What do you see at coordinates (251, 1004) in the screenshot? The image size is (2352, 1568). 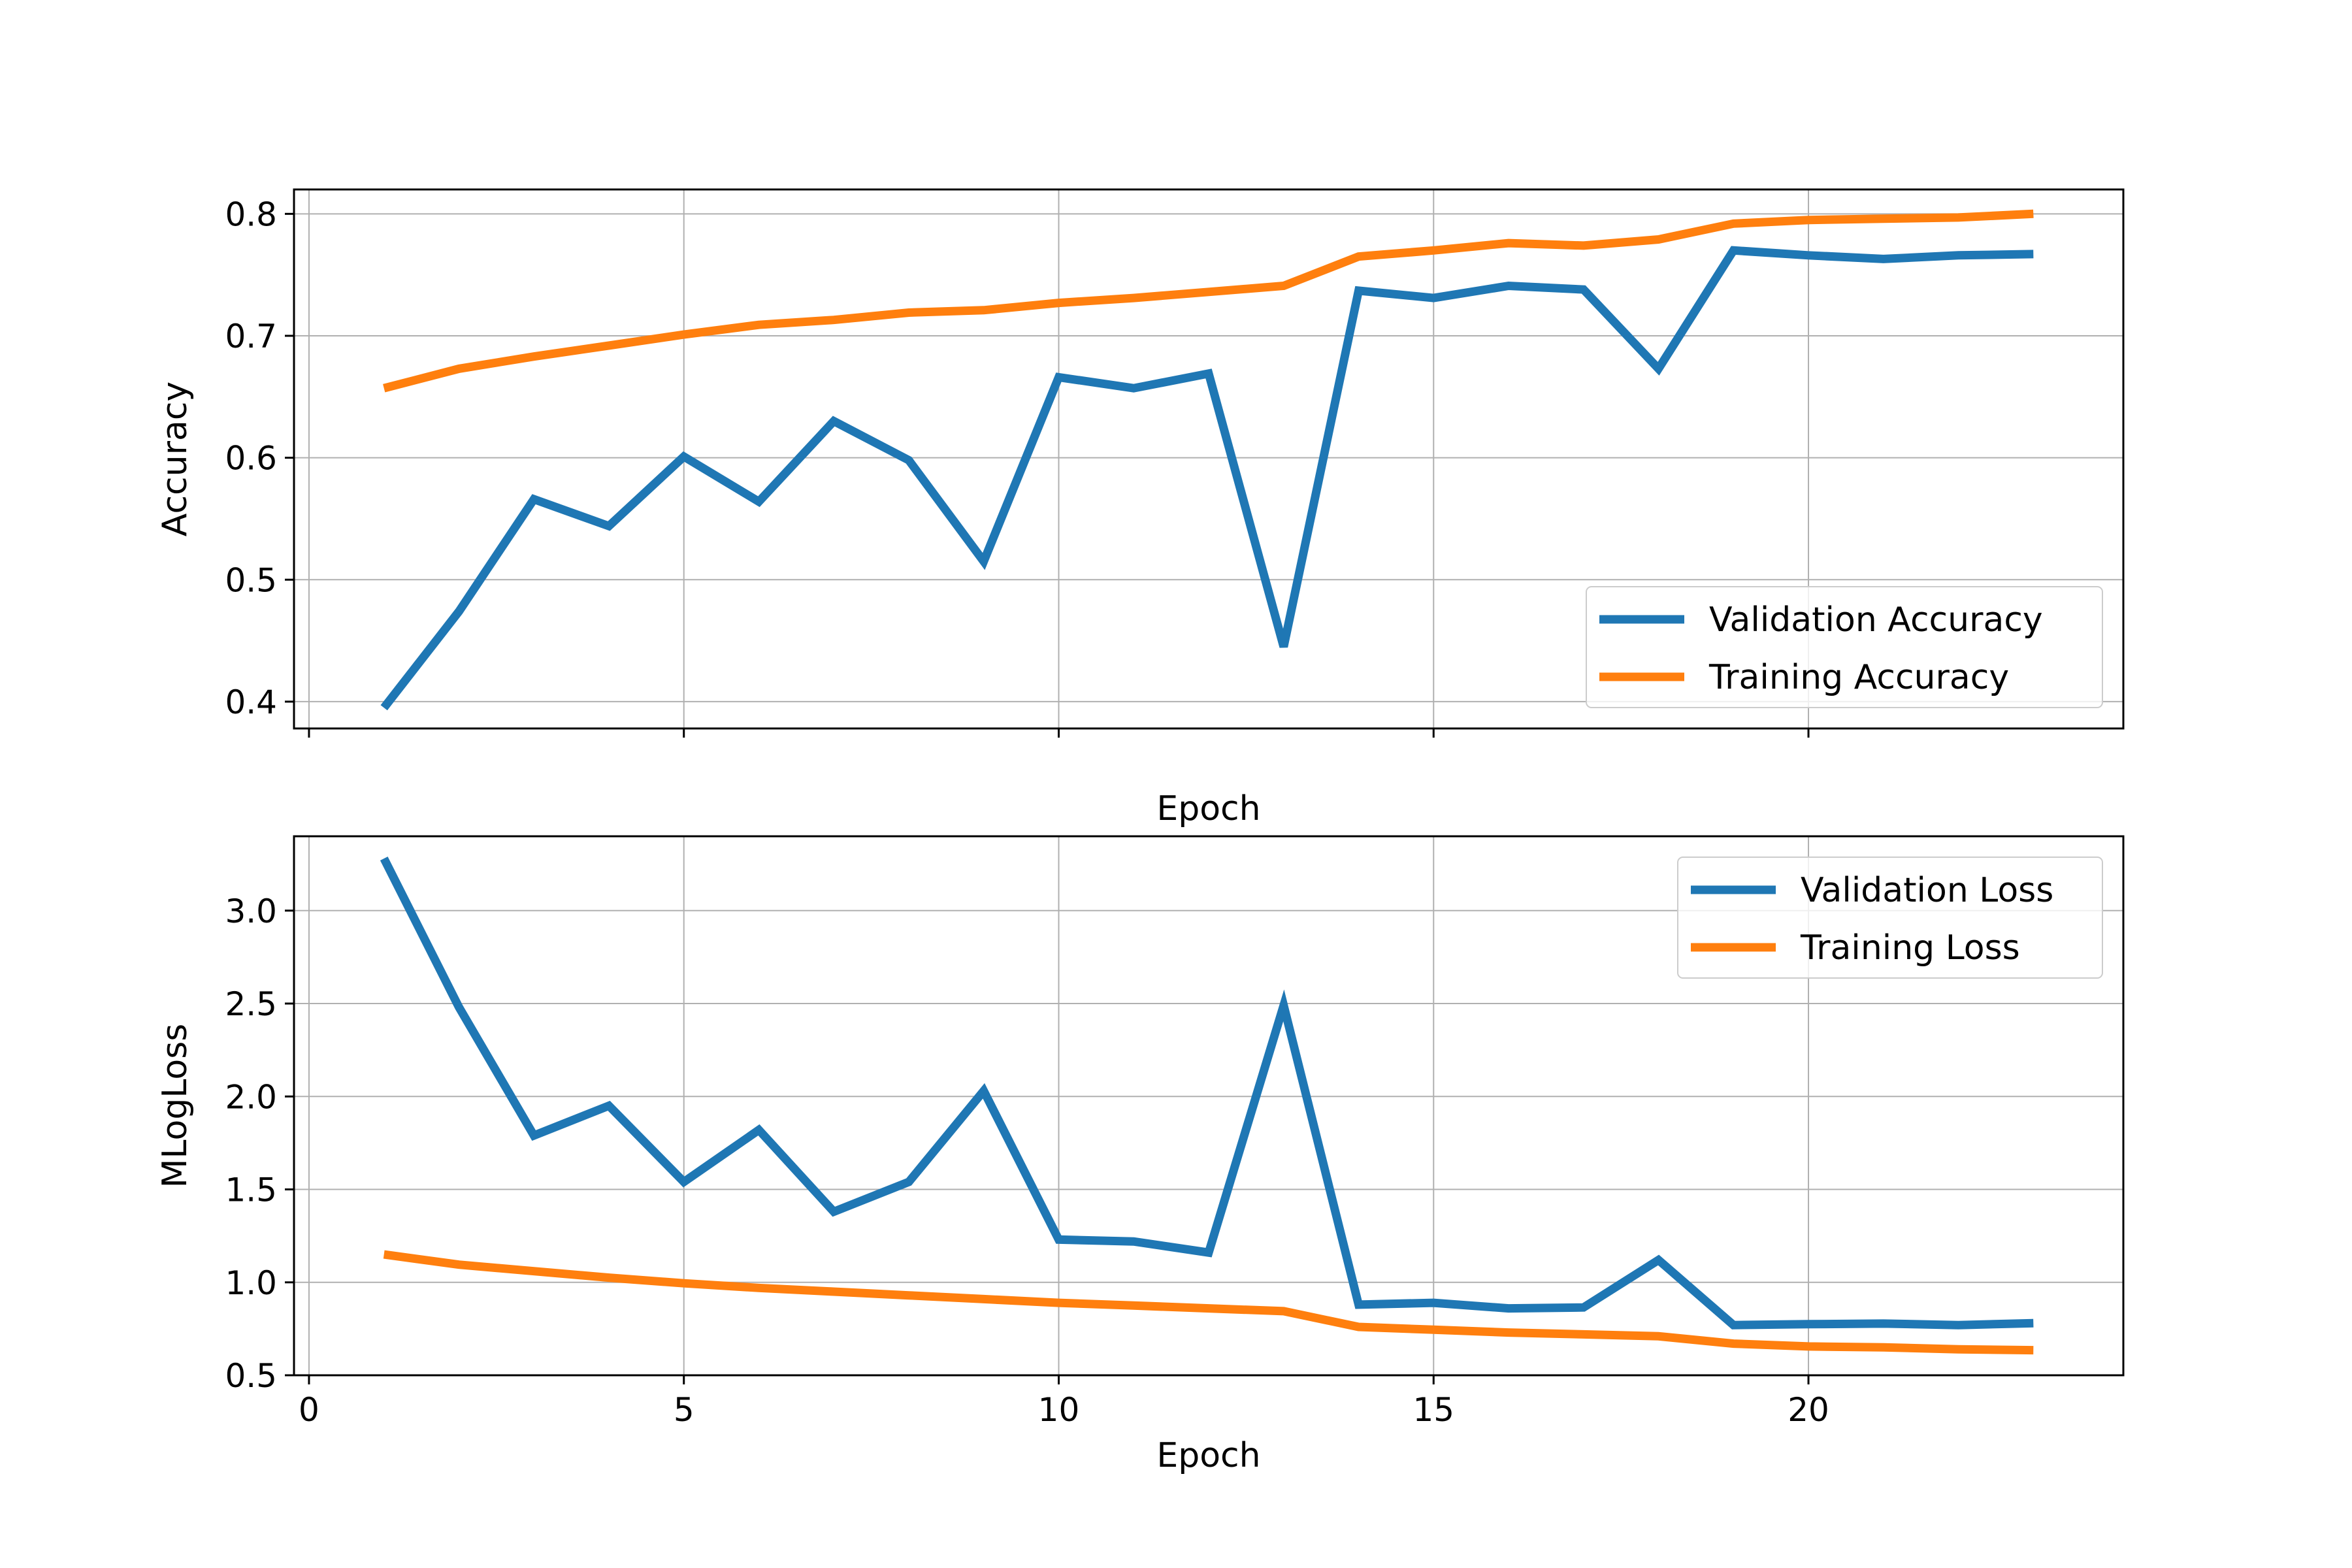 I see `y-tick-label: 2.5` at bounding box center [251, 1004].